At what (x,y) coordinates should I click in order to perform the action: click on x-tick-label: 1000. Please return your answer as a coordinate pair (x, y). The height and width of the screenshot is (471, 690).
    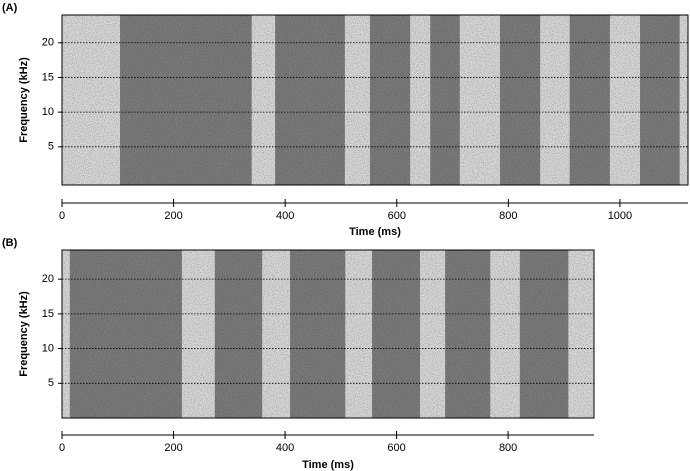
    Looking at the image, I should click on (620, 216).